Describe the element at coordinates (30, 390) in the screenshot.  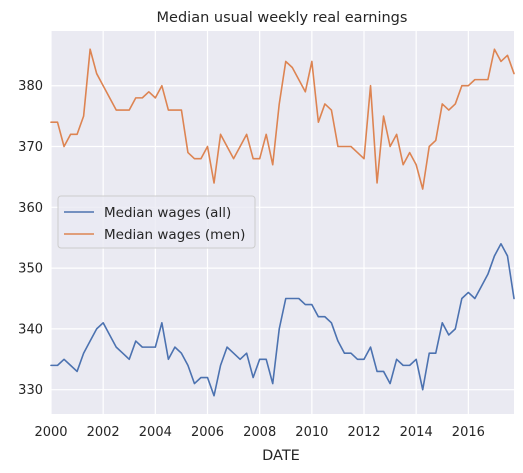
I see `y-tick-label-330: 330` at that location.